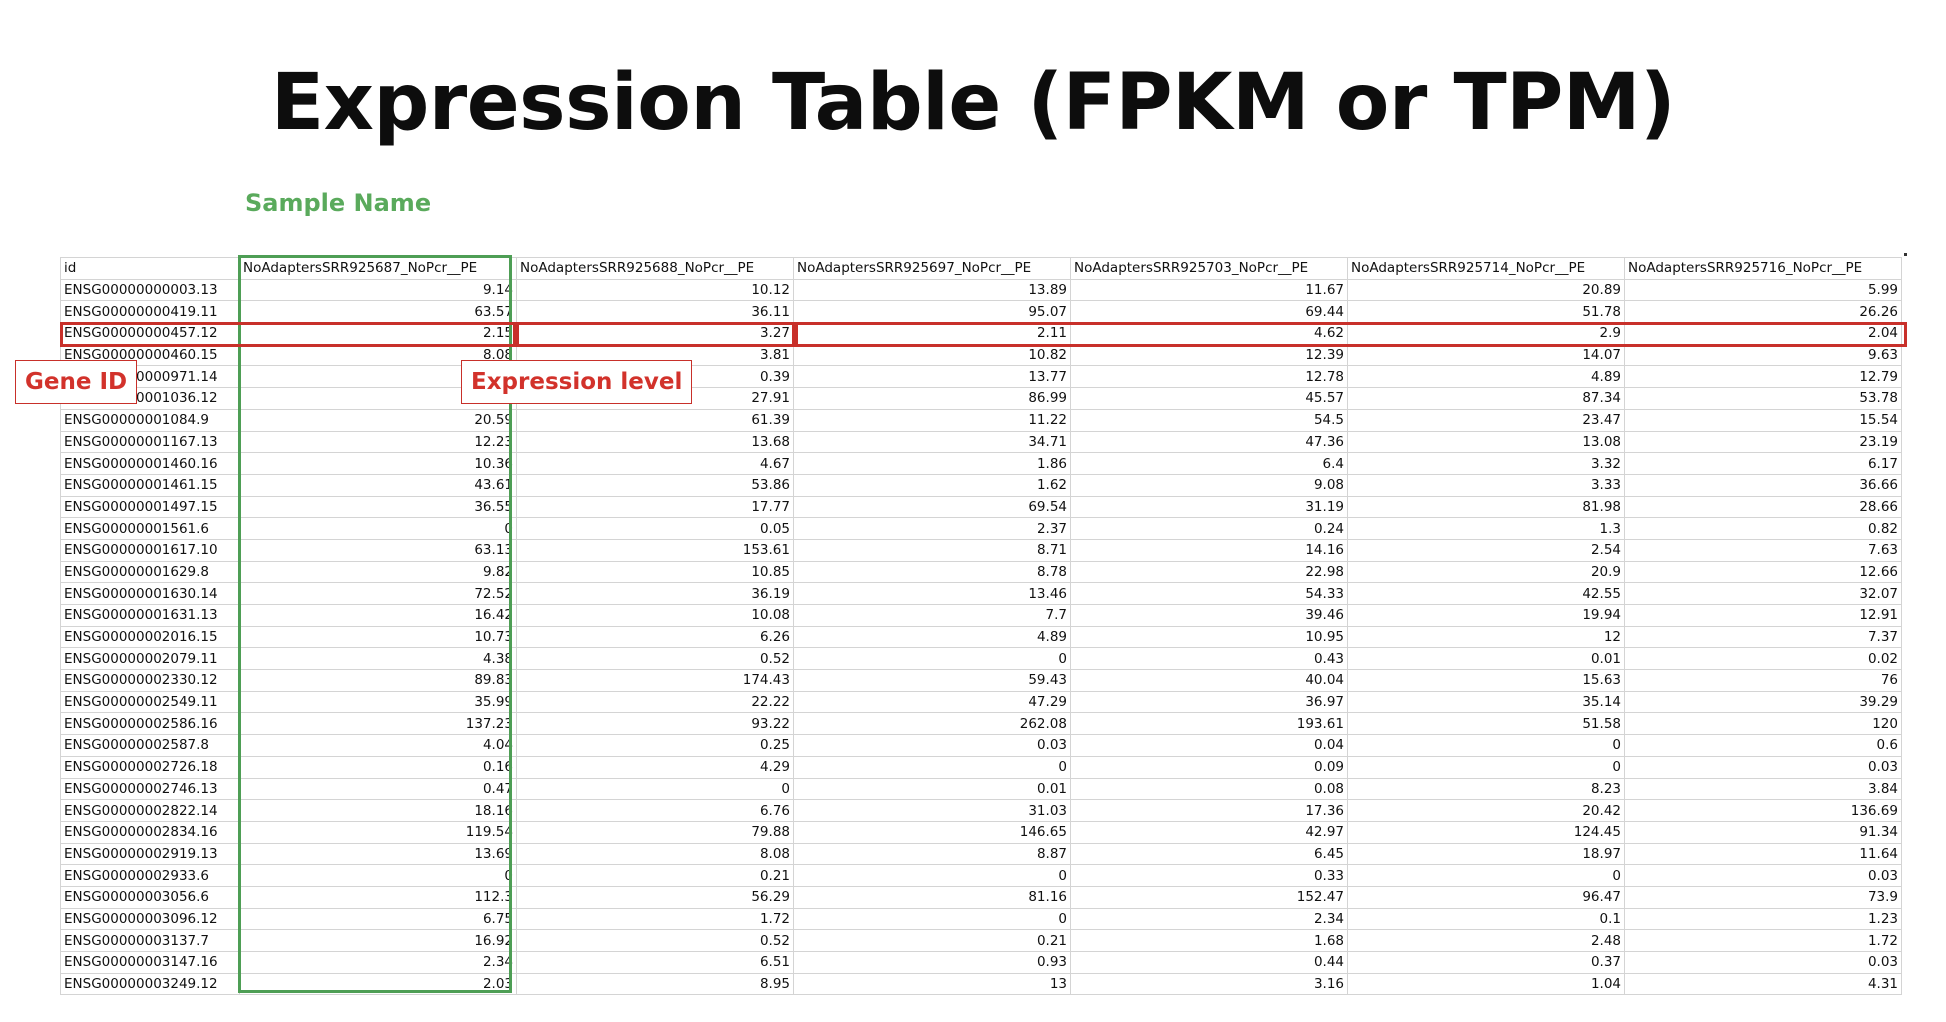 This screenshot has height=1022, width=1946. I want to click on expression-cell: 22.22, so click(655, 702).